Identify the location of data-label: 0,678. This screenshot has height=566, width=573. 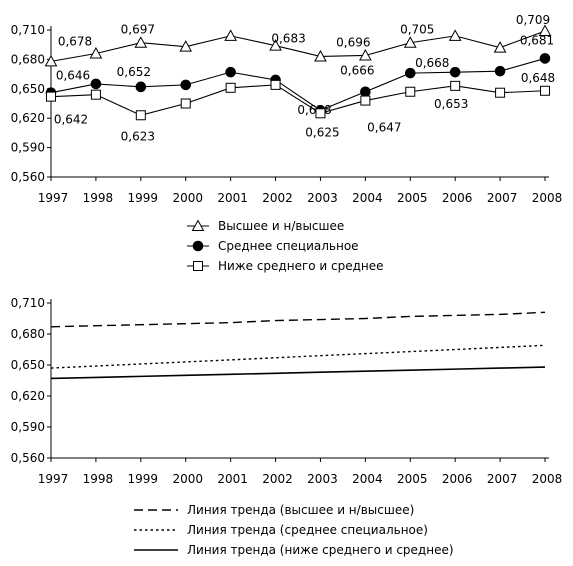
(75, 41).